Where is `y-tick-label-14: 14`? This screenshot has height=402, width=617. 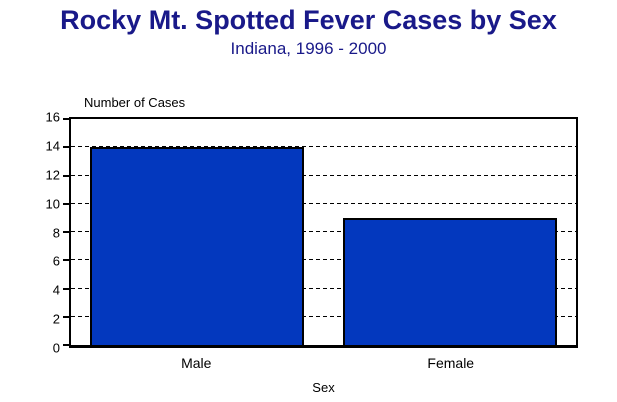 y-tick-label-14: 14 is located at coordinates (52, 146).